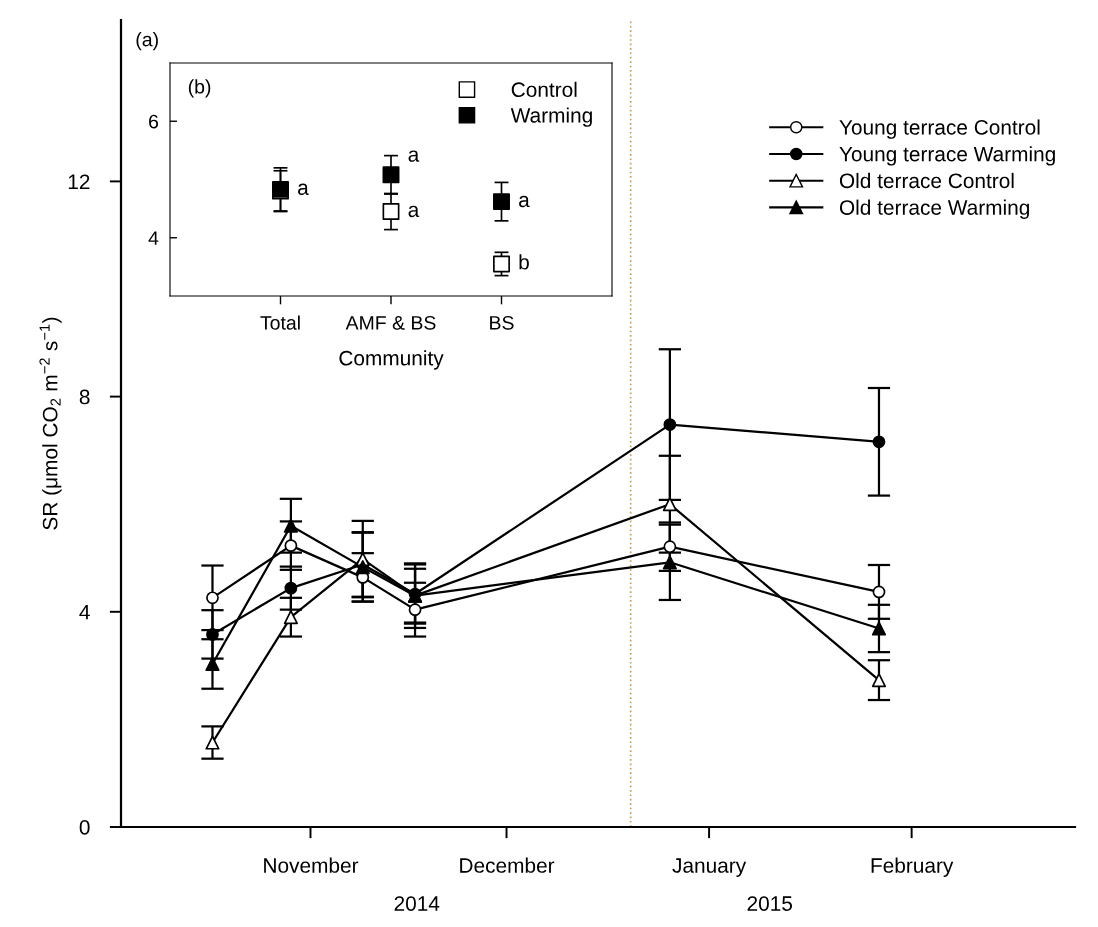  What do you see at coordinates (391, 360) in the screenshot?
I see `x-axis-title: Community` at bounding box center [391, 360].